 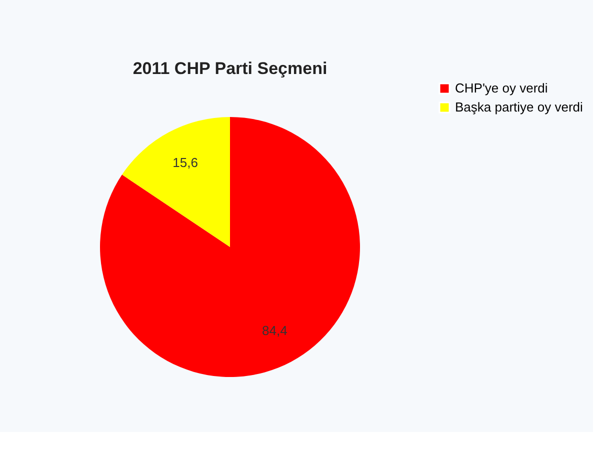 I want to click on data-label: 15,6, so click(x=185, y=162).